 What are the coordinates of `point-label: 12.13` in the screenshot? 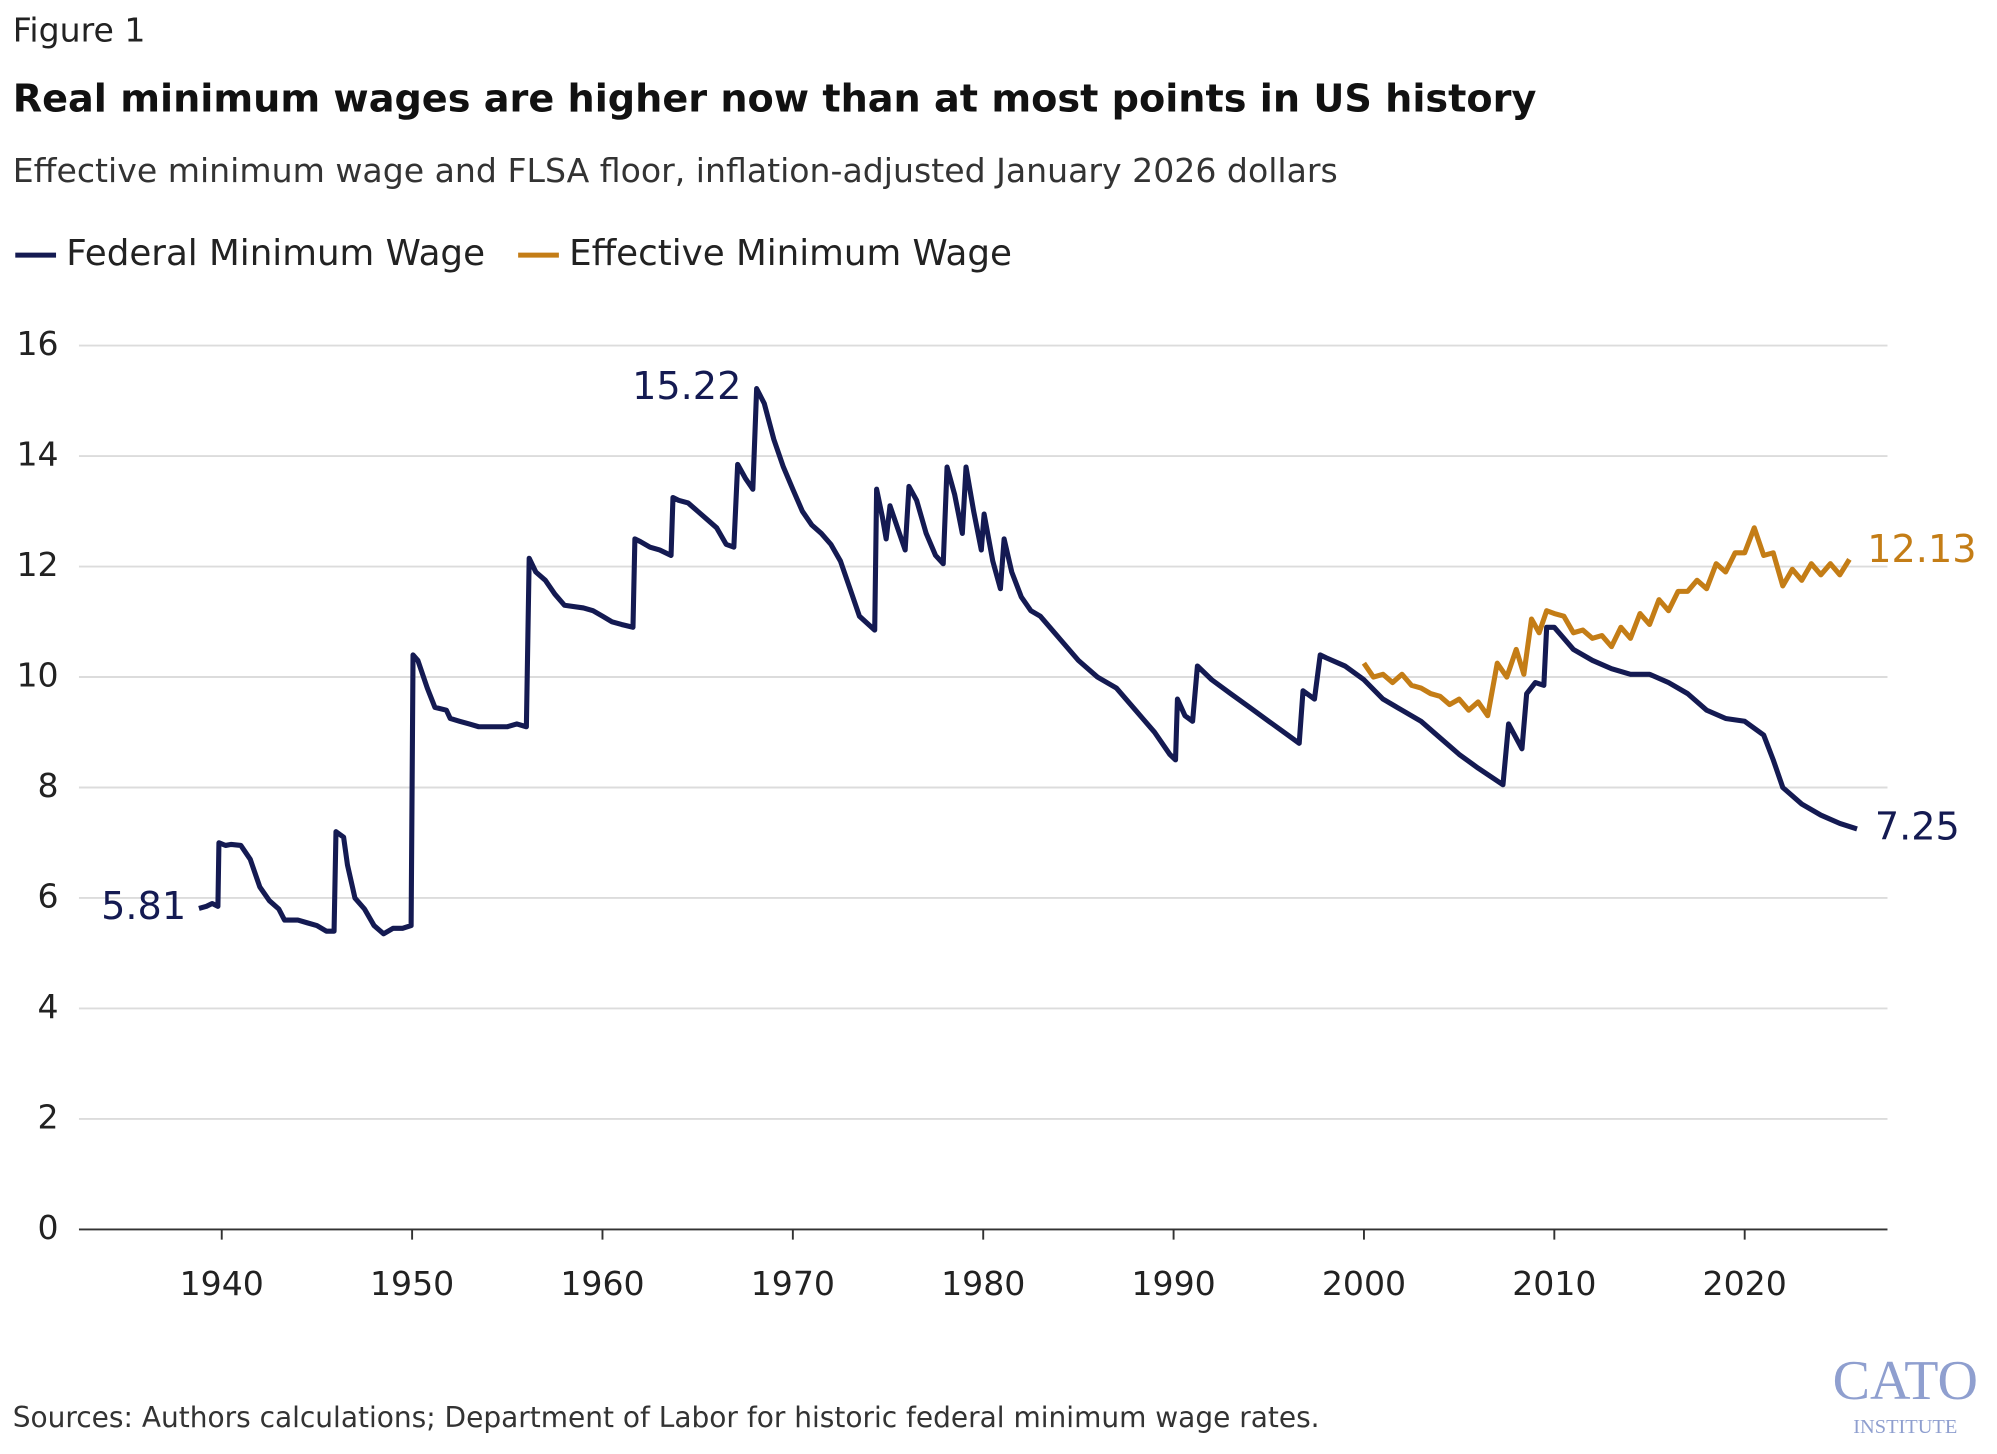 It's located at (1921, 550).